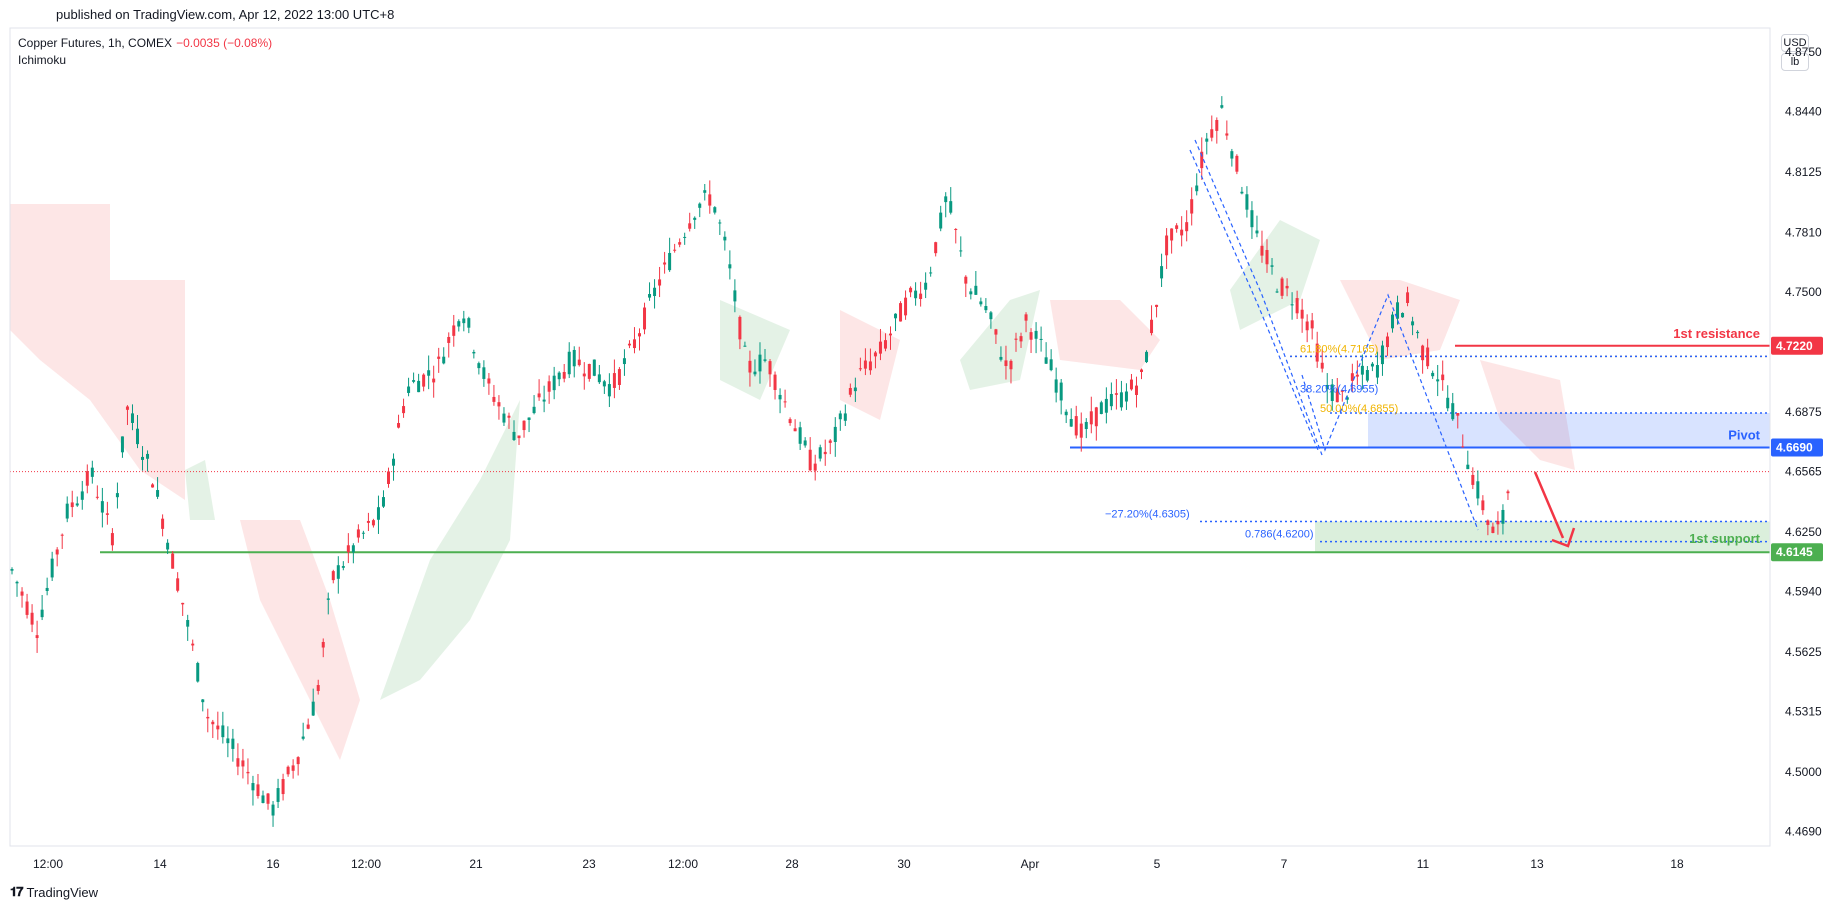  Describe the element at coordinates (1803, 652) in the screenshot. I see `price-tick-label: 4.5625` at that location.